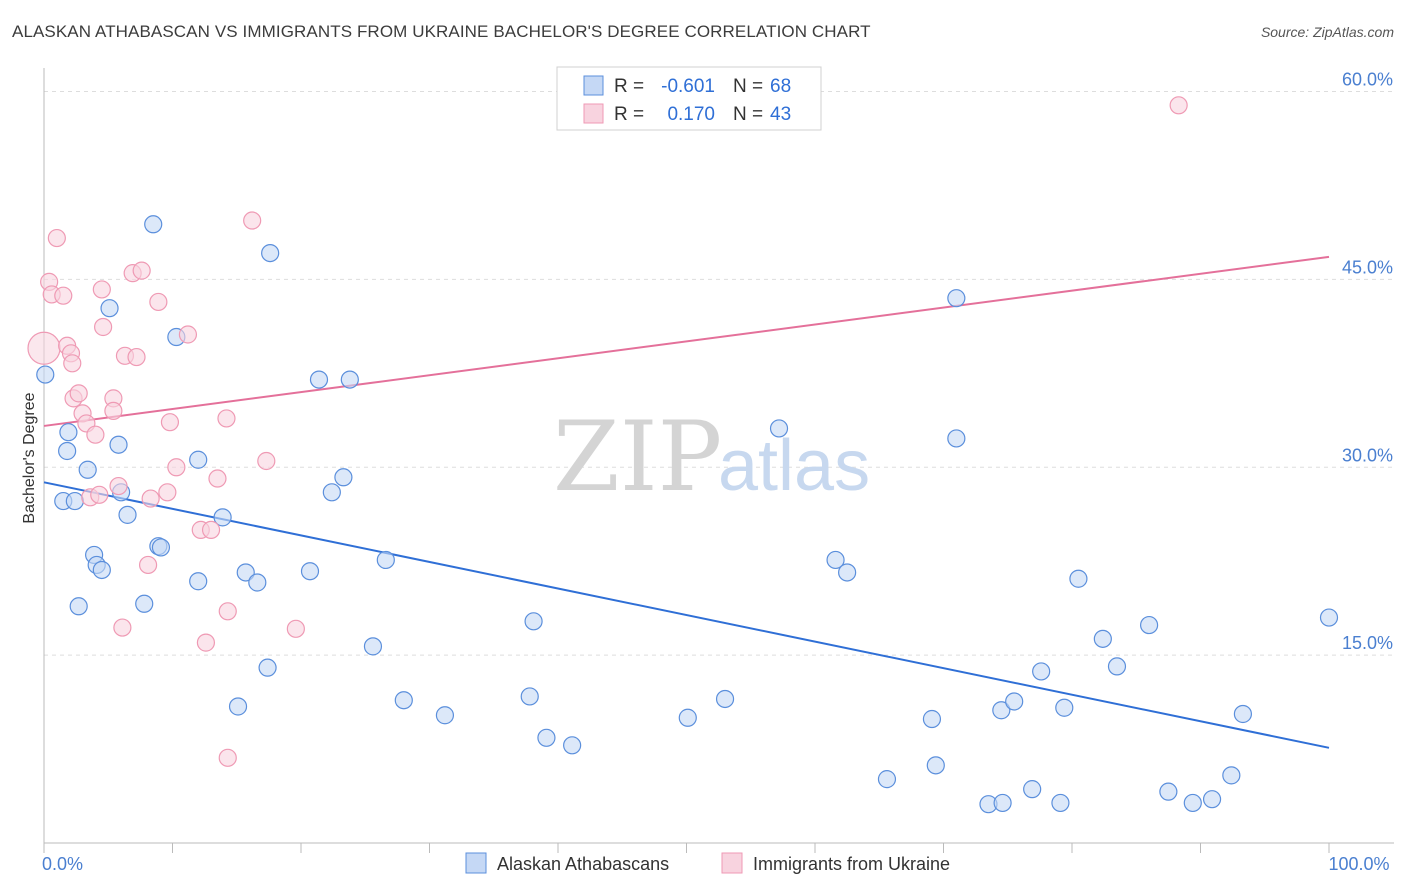 Image resolution: width=1406 pixels, height=892 pixels. I want to click on legend-label-alaskan-athabascans: Alaskan Athabascans, so click(583, 864).